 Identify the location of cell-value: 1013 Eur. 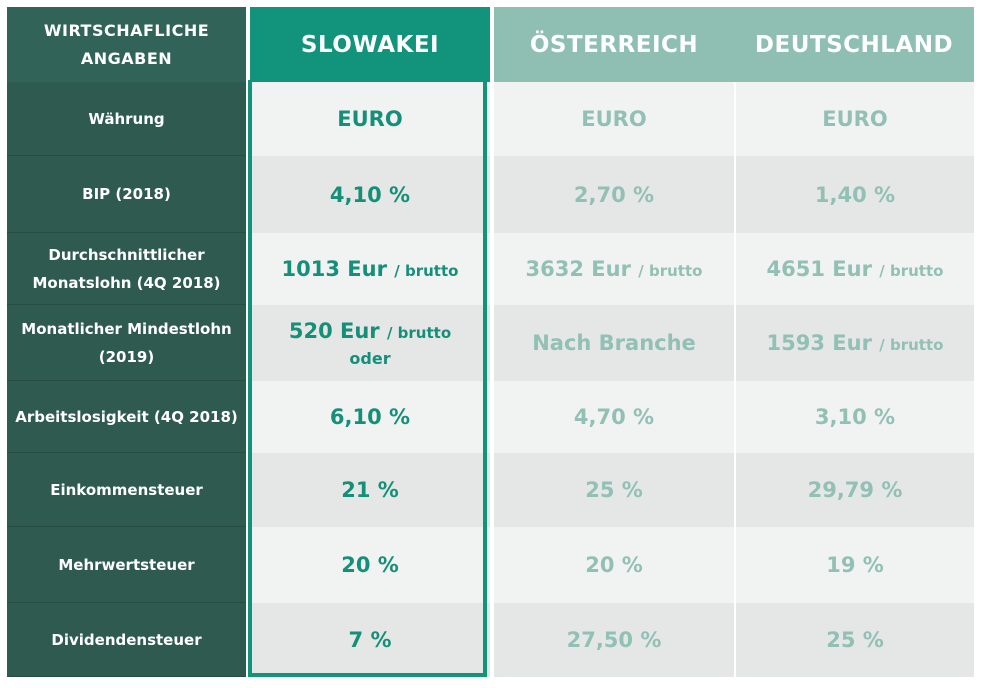
(334, 269).